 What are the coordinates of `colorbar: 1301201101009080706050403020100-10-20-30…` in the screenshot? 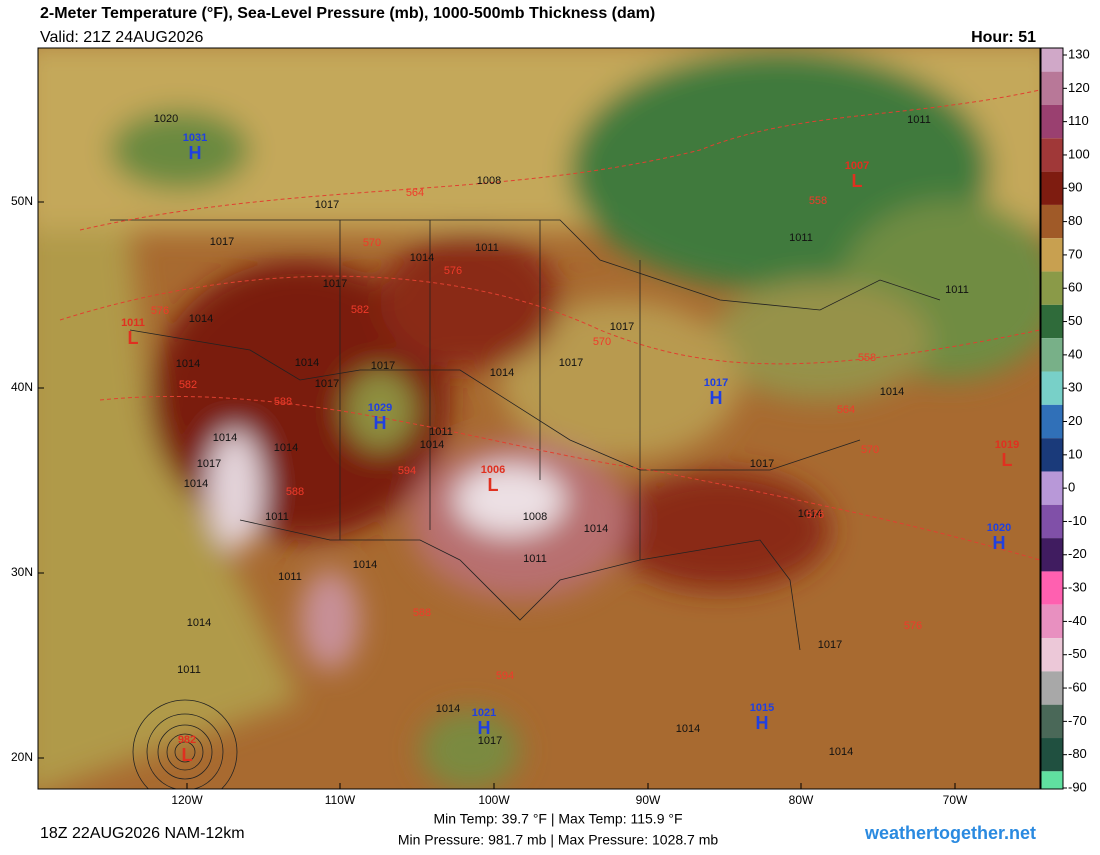 It's located at (1065, 420).